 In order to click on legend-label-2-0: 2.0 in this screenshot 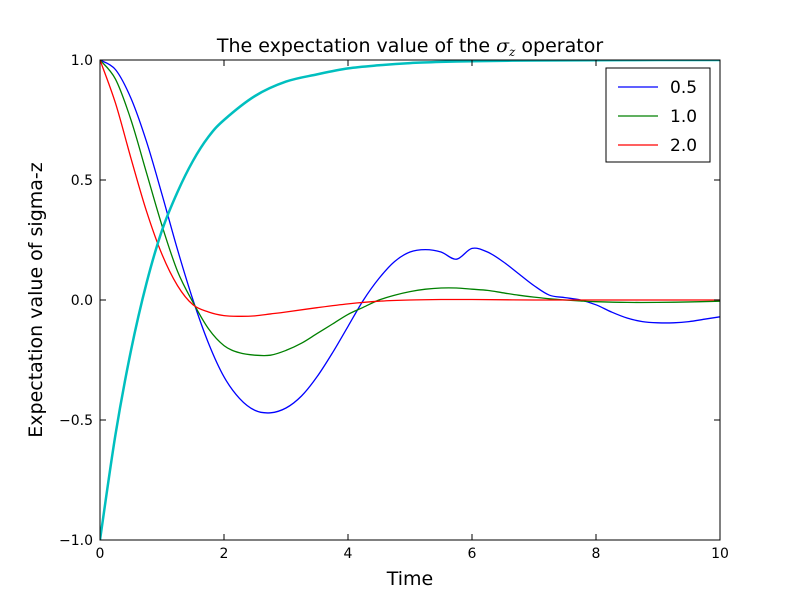, I will do `click(683, 146)`.